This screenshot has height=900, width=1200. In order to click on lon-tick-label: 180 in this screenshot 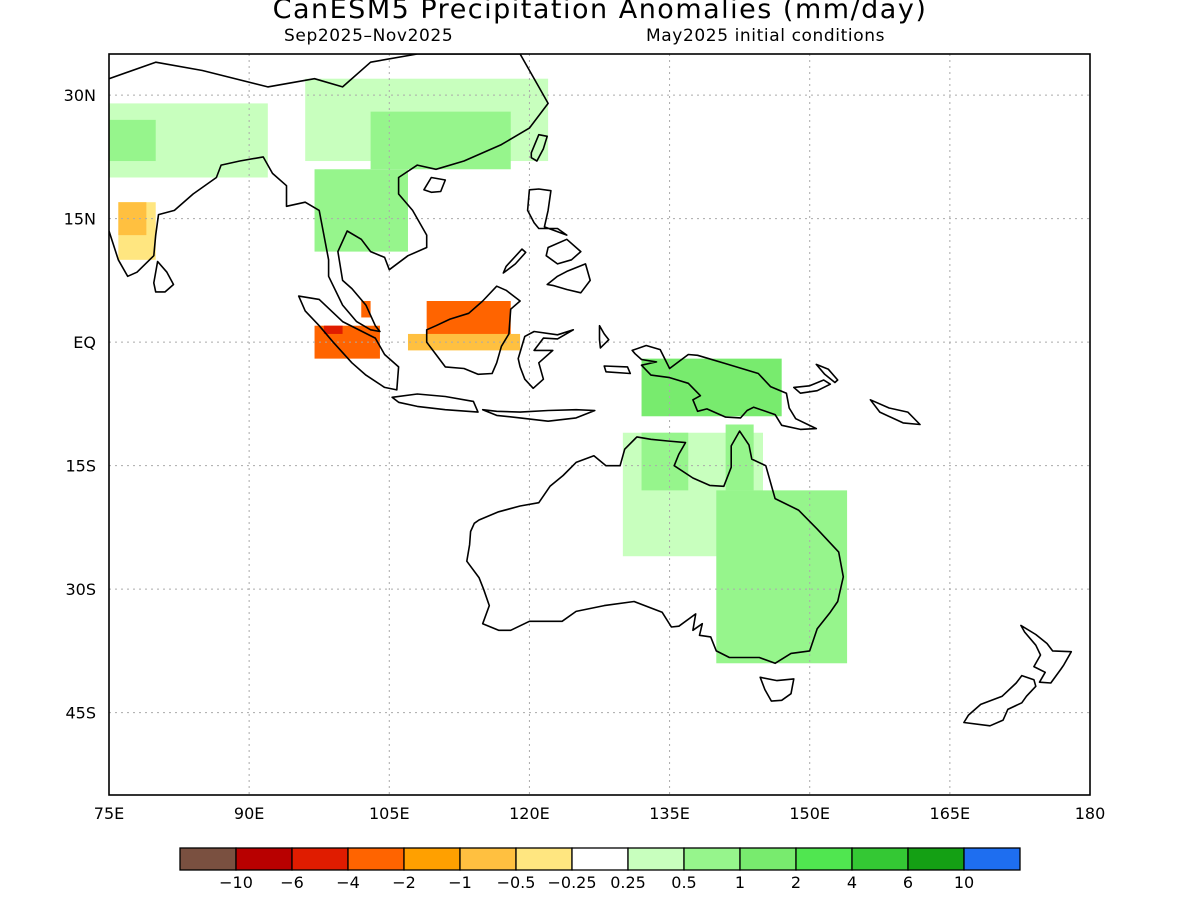, I will do `click(1090, 813)`.